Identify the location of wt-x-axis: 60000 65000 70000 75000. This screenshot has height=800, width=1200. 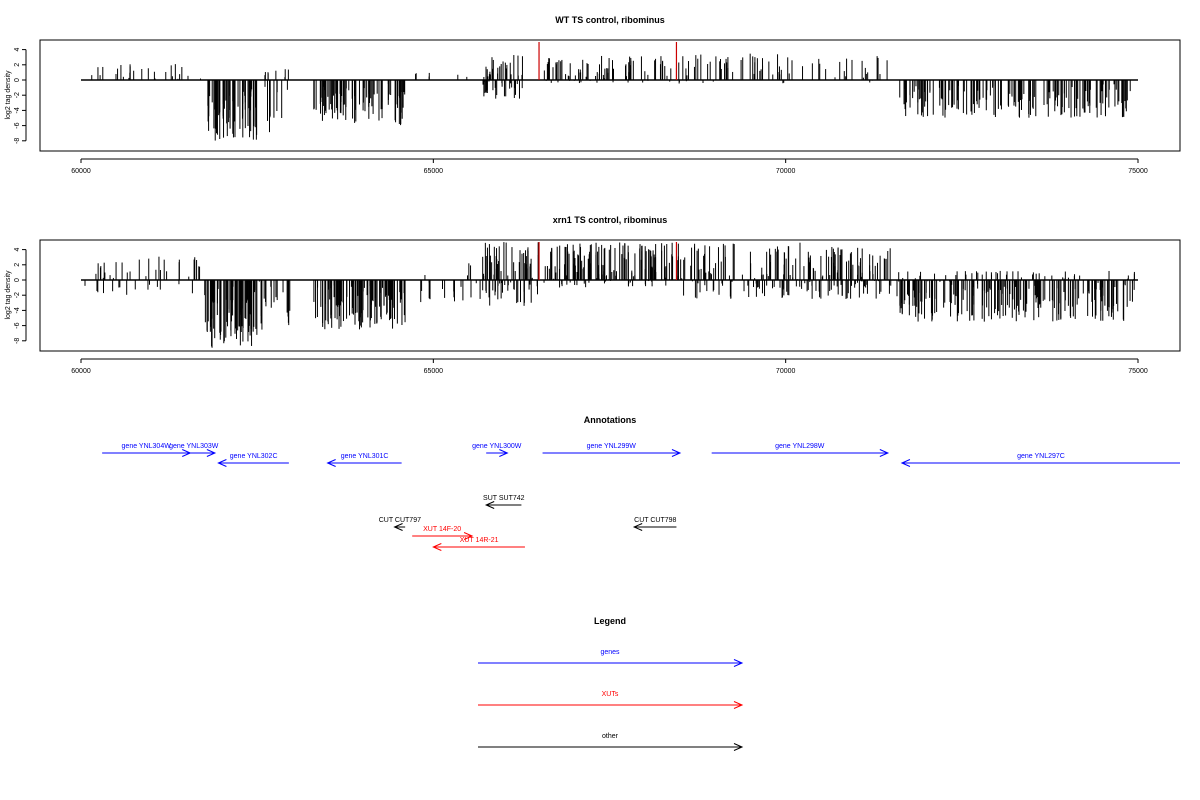
(609, 166).